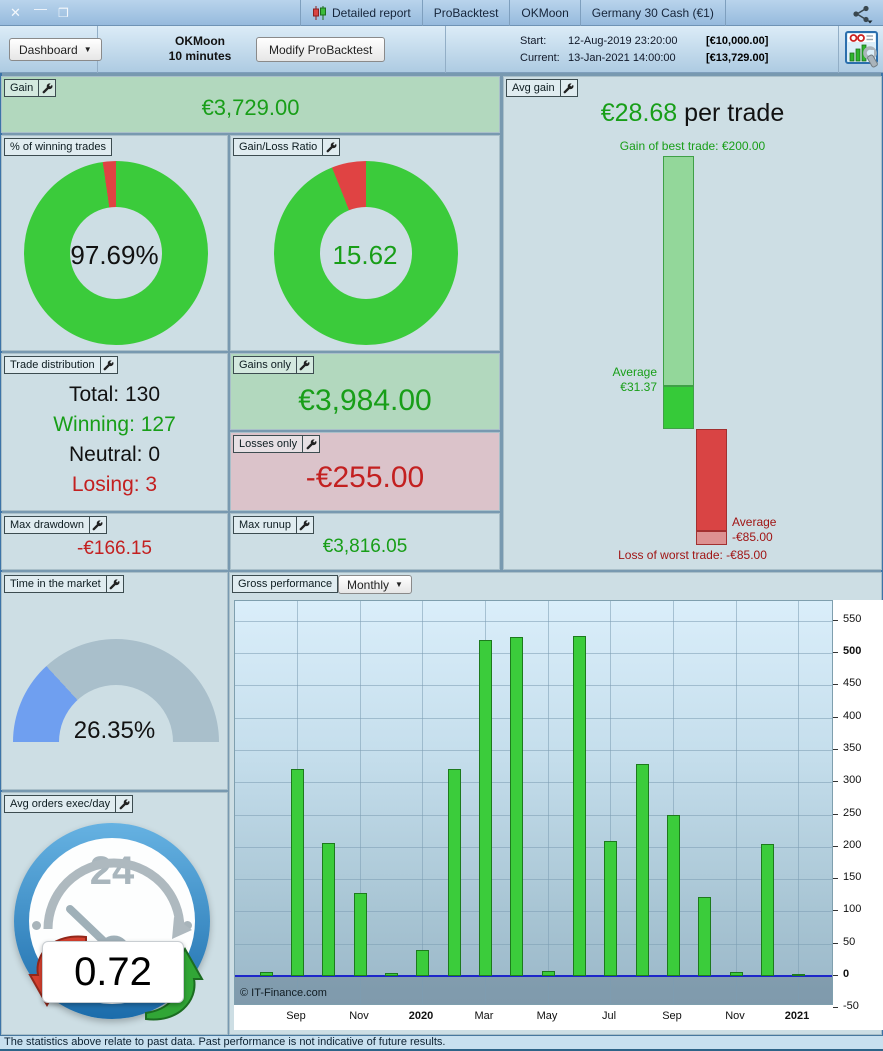  I want to click on max-drawdown-panel: Max drawdown -€166.15, so click(114, 541).